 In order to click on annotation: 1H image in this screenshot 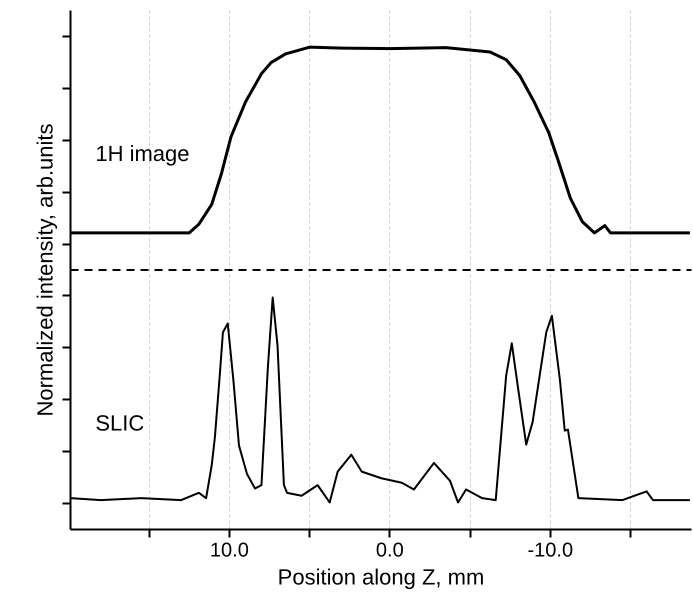, I will do `click(142, 153)`.